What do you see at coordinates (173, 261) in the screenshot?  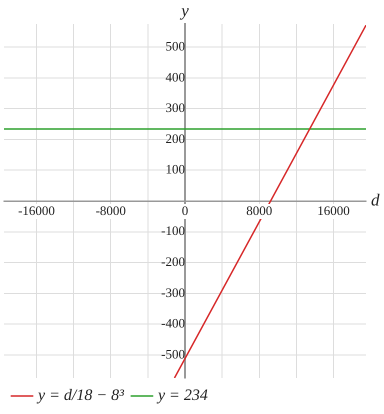 I see `y-tick-label: -200` at bounding box center [173, 261].